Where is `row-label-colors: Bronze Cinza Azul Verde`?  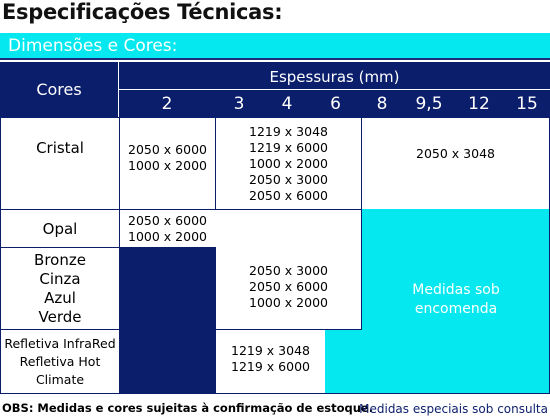 row-label-colors: Bronze Cinza Azul Verde is located at coordinates (60, 288).